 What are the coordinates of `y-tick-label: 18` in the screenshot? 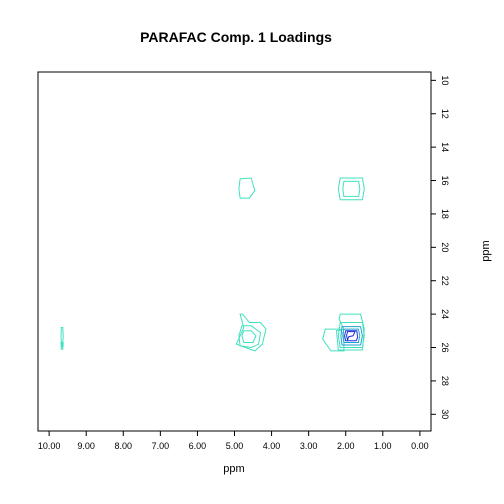 It's located at (445, 214).